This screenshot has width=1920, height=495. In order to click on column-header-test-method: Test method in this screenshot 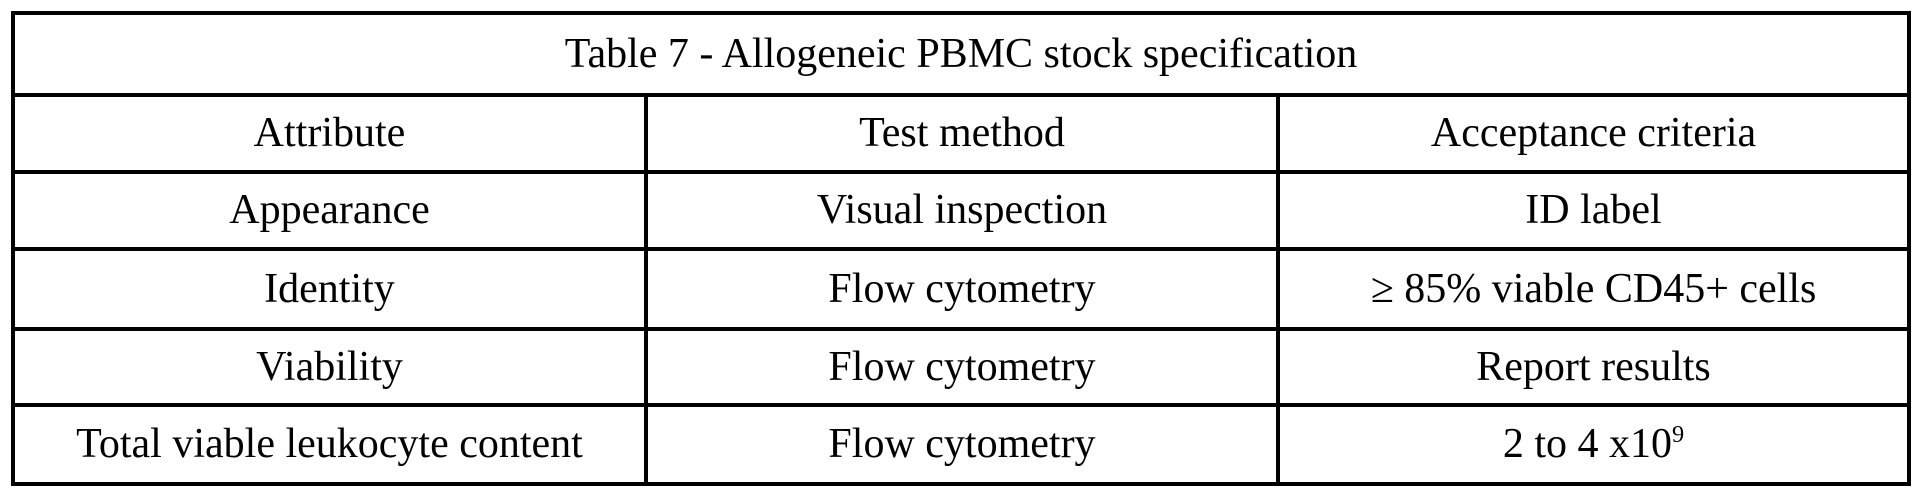, I will do `click(962, 133)`.